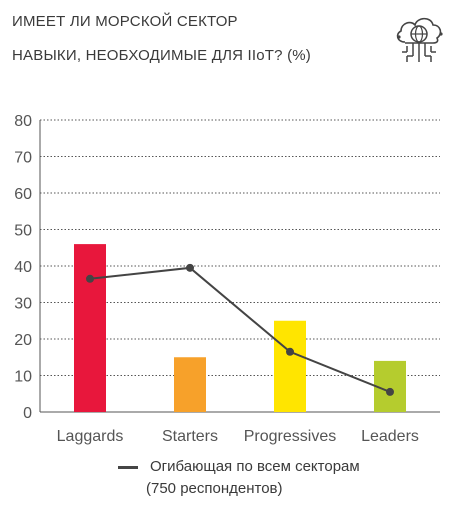 Image resolution: width=456 pixels, height=507 pixels. I want to click on legend-line-swatch, so click(128, 467).